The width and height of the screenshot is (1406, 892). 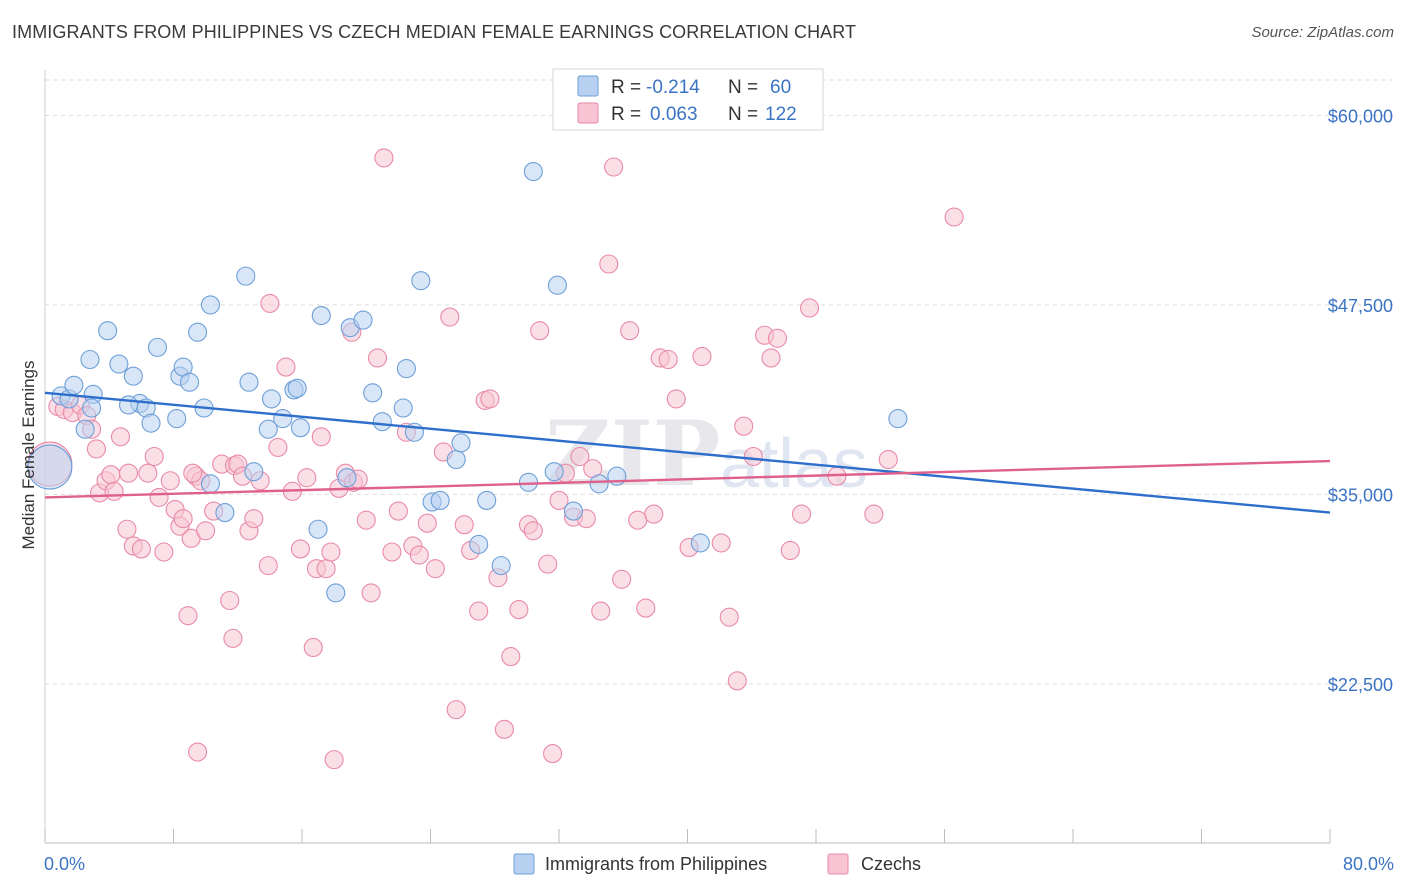 I want to click on series-legend: Immigrants from Philippines Czechs, so click(x=717, y=864).